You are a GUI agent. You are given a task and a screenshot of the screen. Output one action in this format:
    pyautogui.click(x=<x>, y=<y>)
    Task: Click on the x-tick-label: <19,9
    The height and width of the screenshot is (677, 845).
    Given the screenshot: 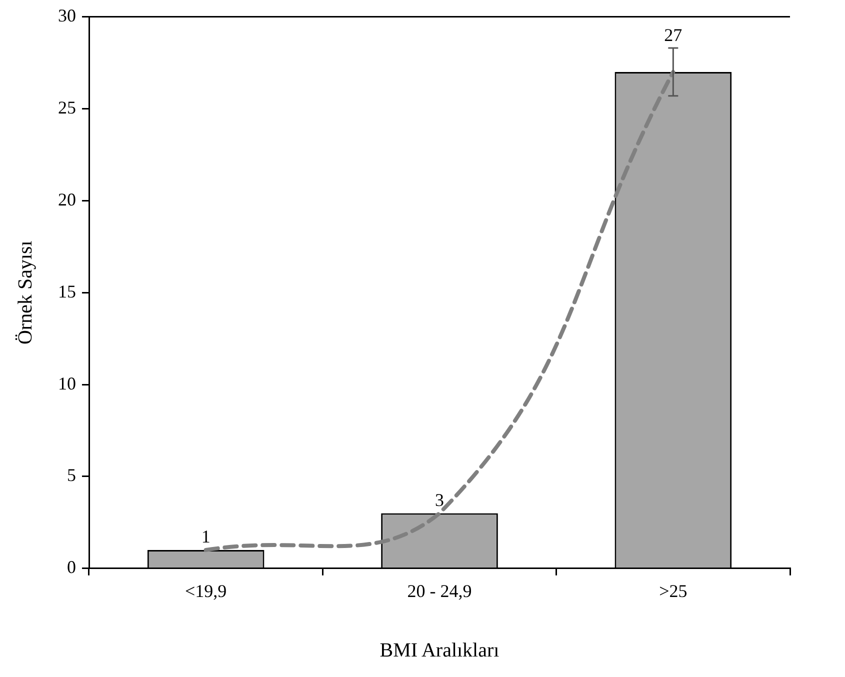 What is the action you would take?
    pyautogui.click(x=206, y=590)
    